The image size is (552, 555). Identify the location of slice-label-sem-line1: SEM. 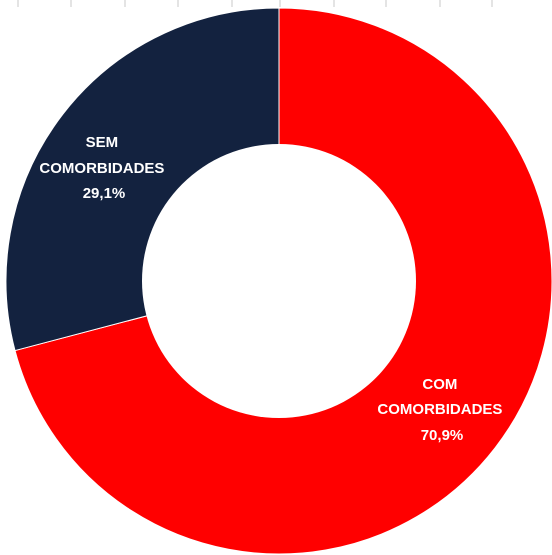
(102, 142).